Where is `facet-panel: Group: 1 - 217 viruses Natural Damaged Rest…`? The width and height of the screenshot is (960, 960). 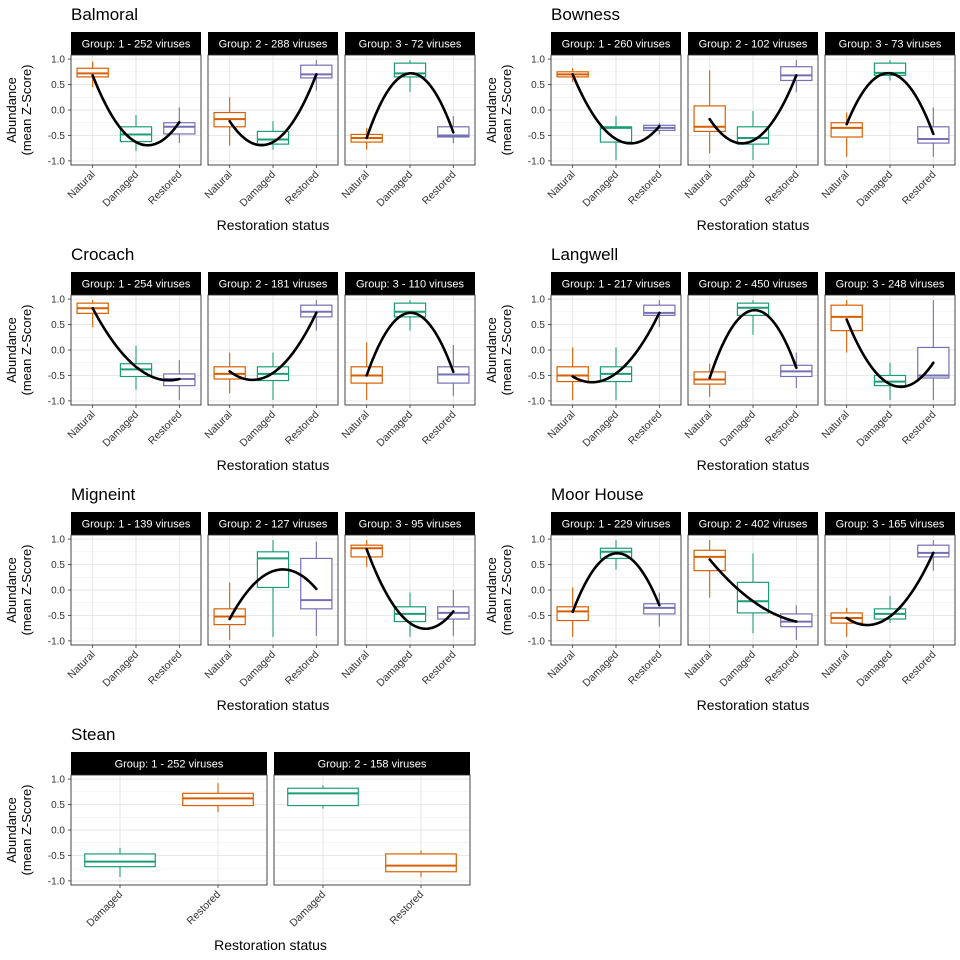 facet-panel: Group: 1 - 217 viruses Natural Damaged Rest… is located at coordinates (613, 361).